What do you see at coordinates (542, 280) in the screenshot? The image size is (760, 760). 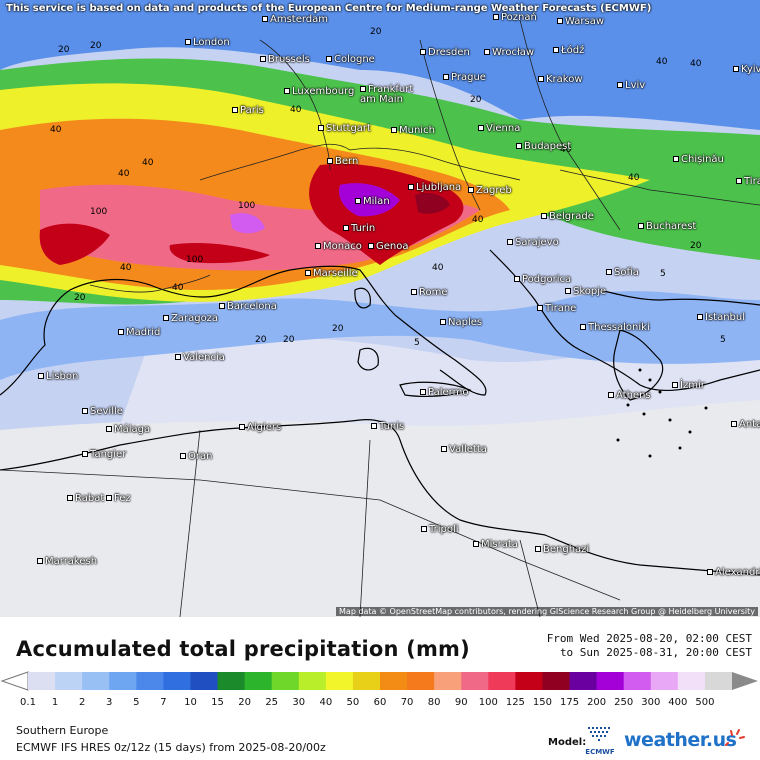 I see `city-label: Podgorica` at bounding box center [542, 280].